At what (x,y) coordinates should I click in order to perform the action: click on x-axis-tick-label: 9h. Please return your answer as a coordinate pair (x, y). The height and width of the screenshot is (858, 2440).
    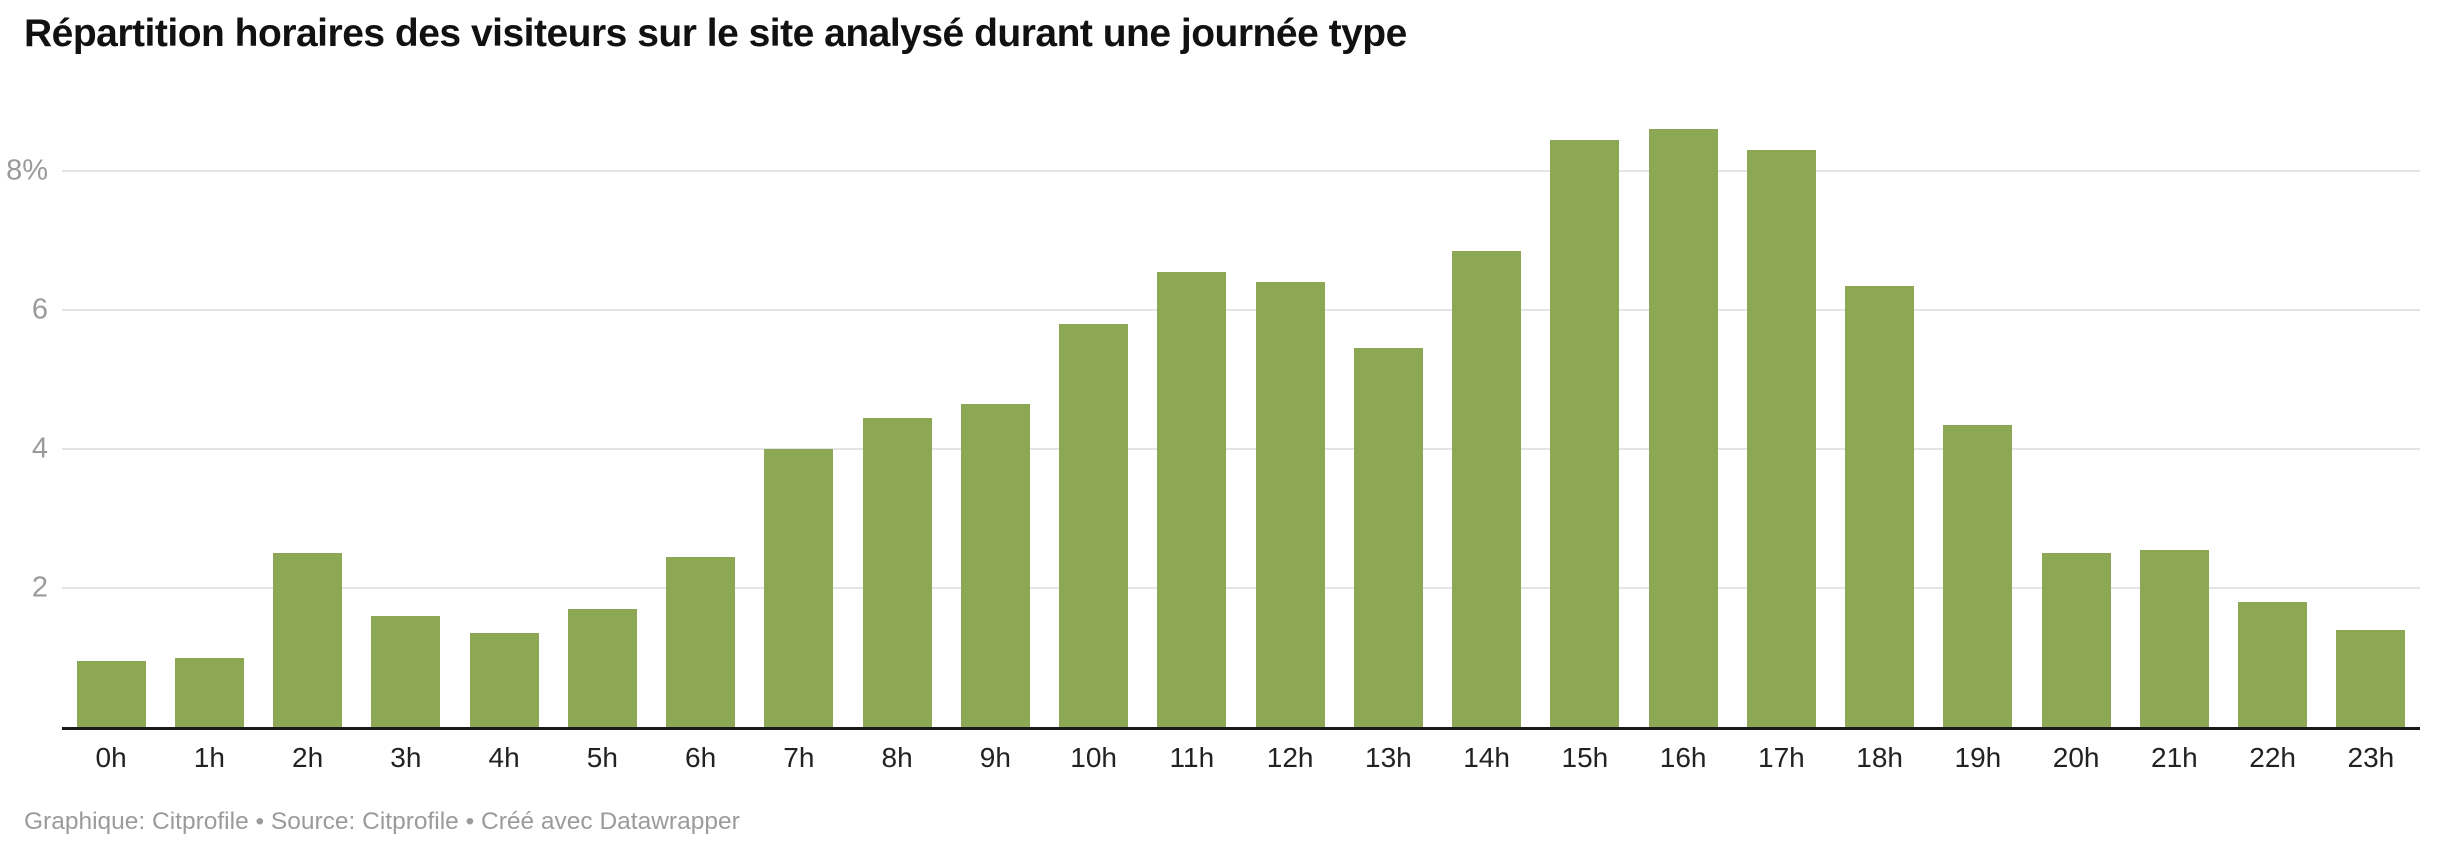
    Looking at the image, I should click on (995, 757).